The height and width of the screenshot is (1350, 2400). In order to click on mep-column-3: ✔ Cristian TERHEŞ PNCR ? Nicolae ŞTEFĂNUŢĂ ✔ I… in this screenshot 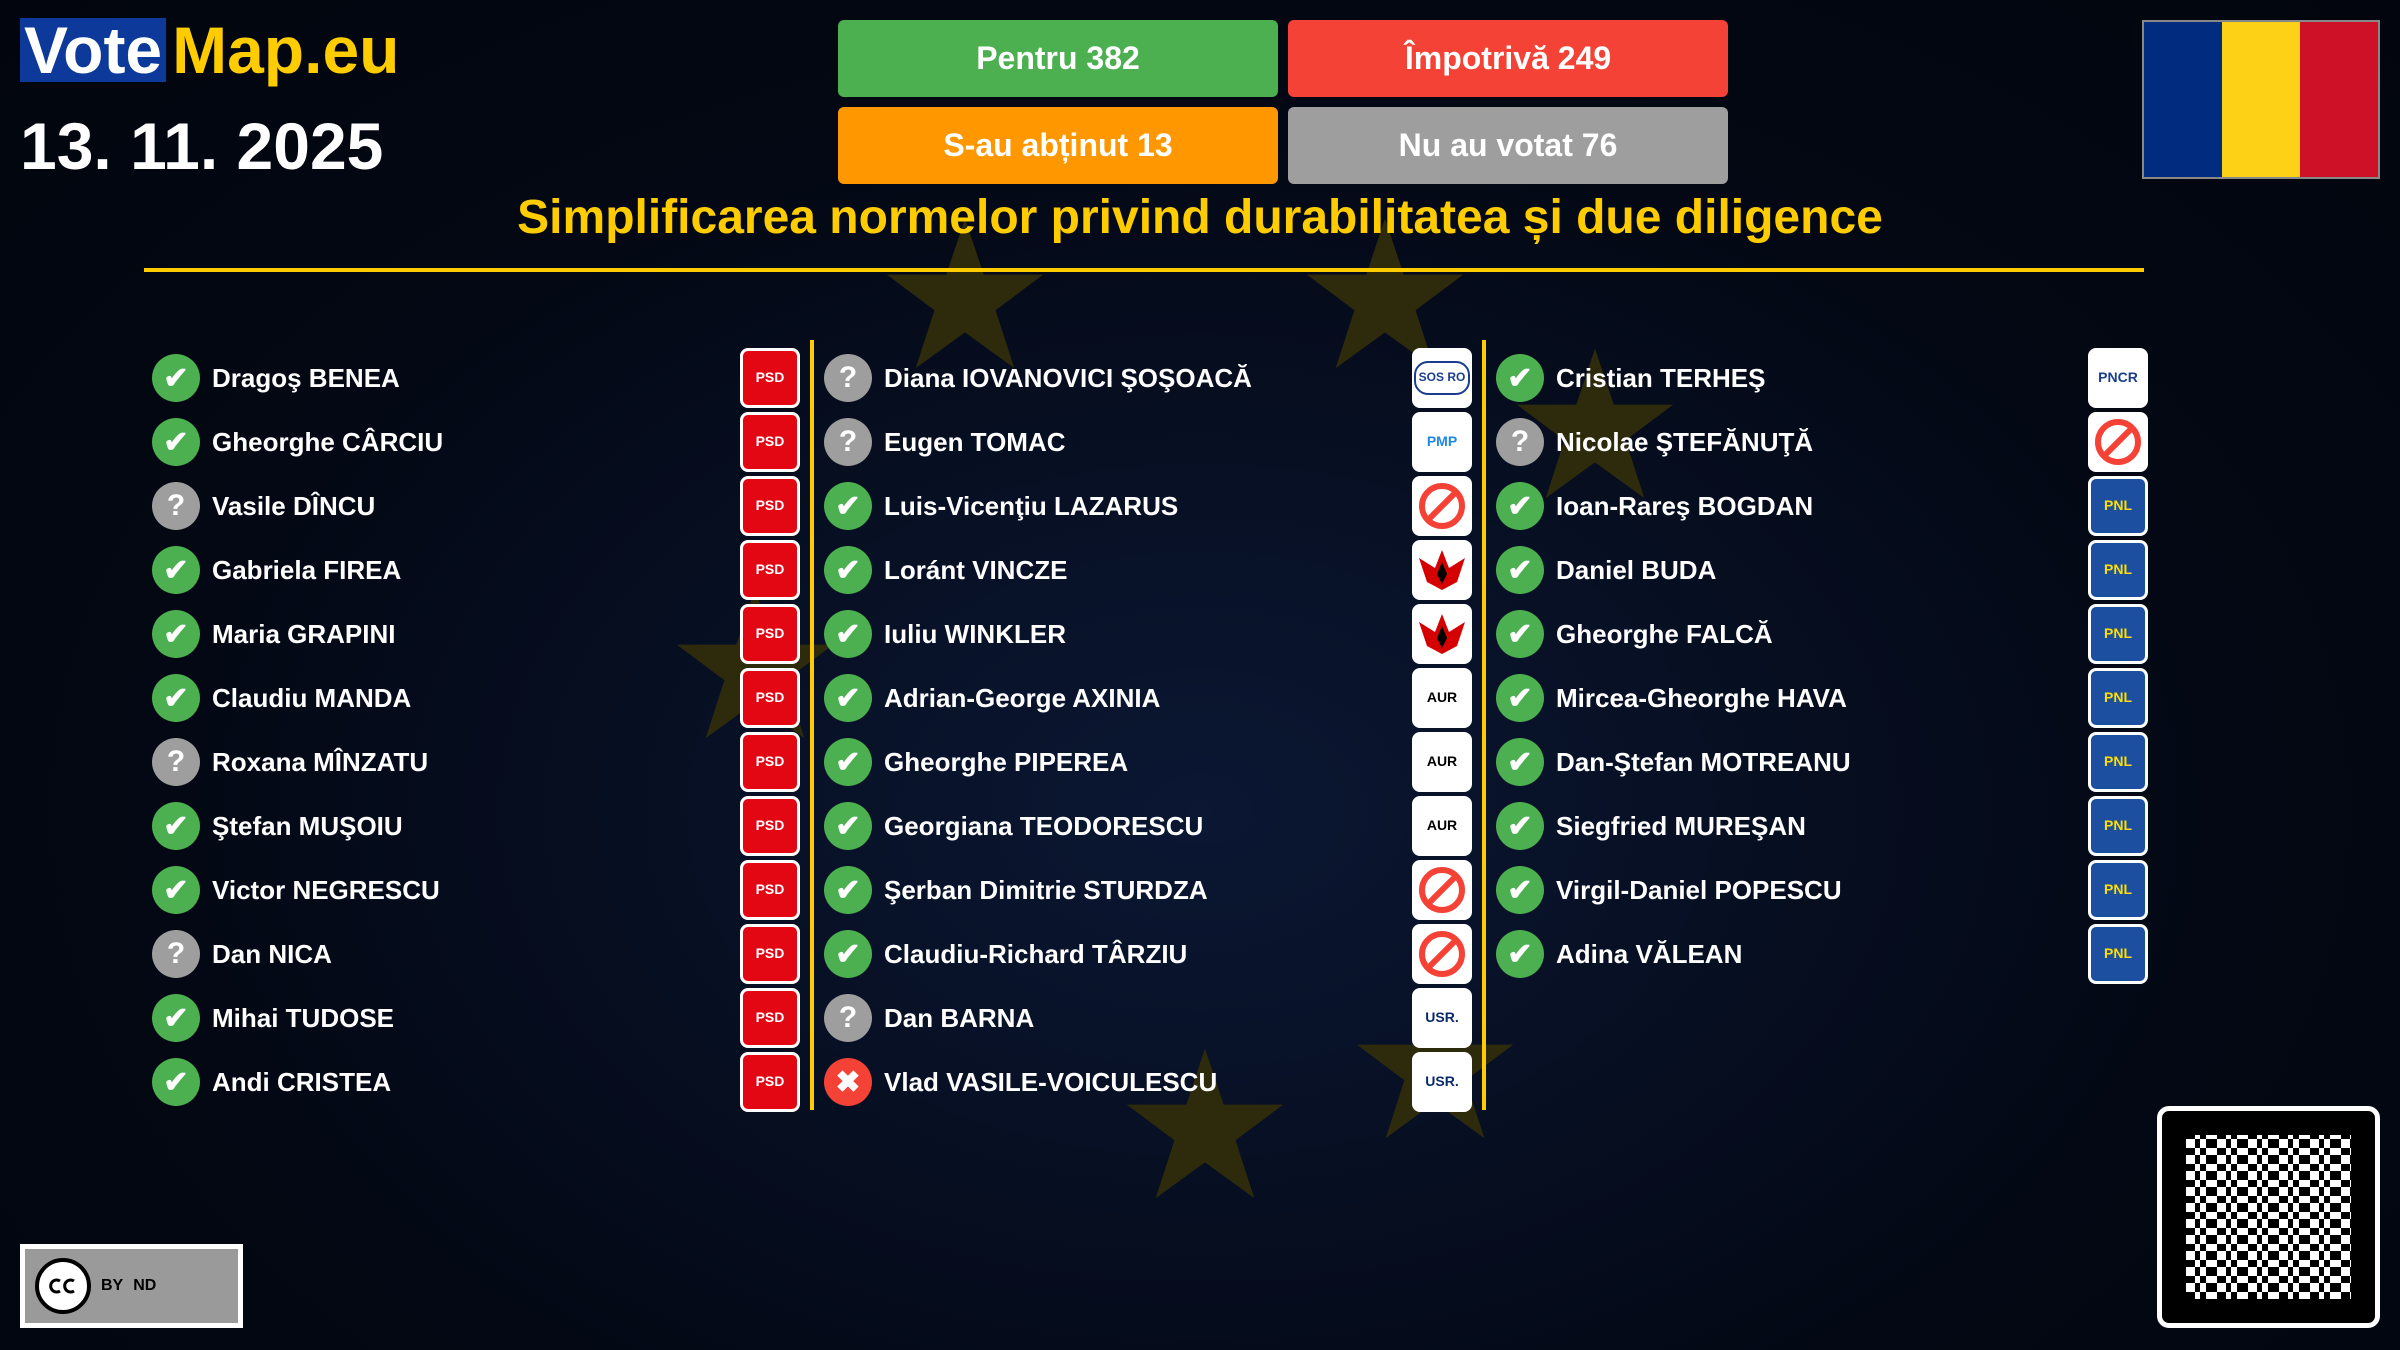, I will do `click(1822, 666)`.